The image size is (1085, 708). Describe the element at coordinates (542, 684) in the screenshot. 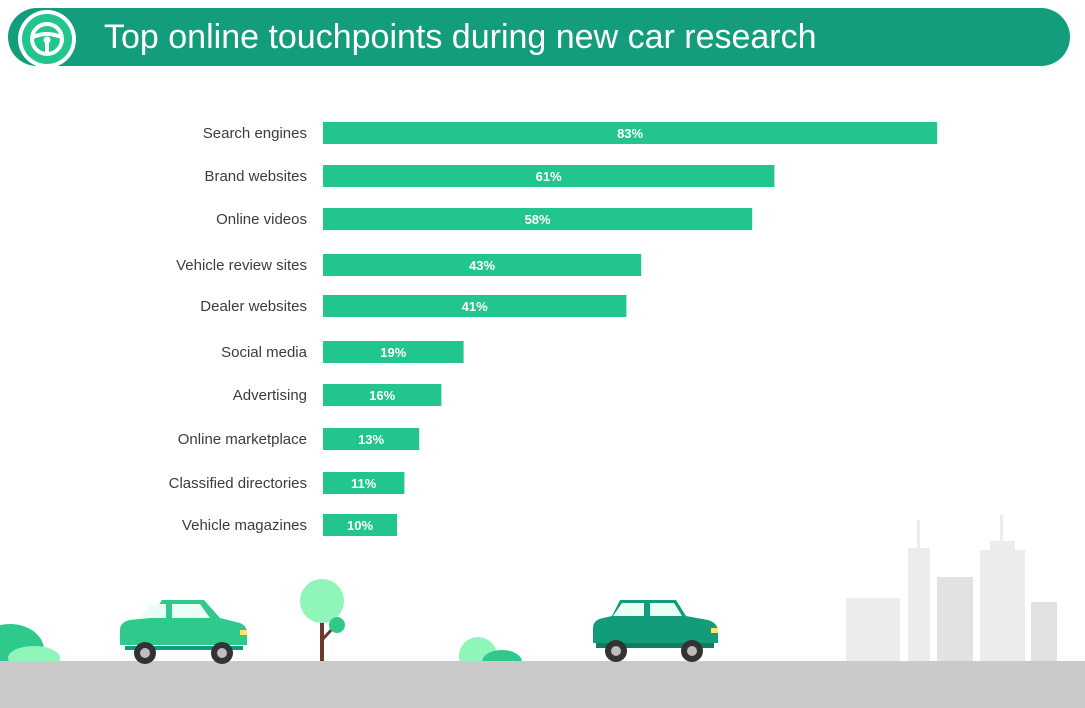

I see `road` at that location.